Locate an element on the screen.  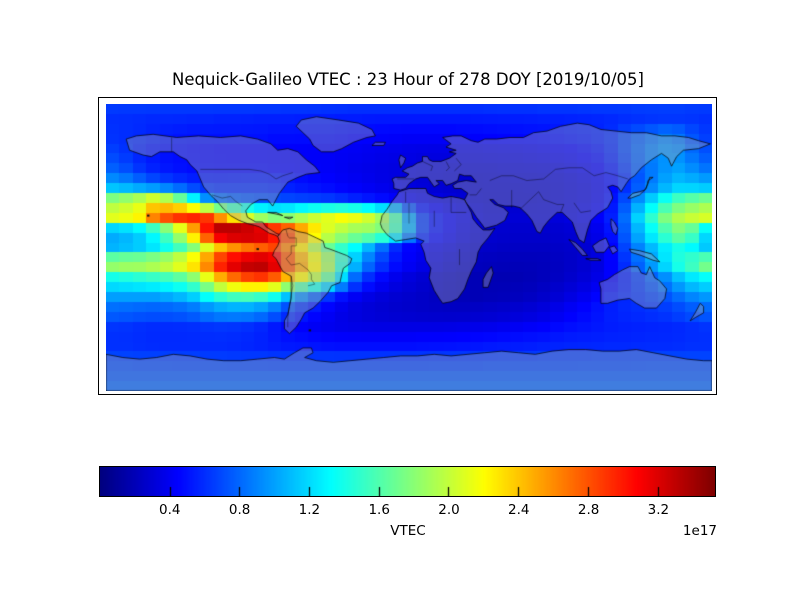
colorbar-tick-label: 0.4 is located at coordinates (170, 510).